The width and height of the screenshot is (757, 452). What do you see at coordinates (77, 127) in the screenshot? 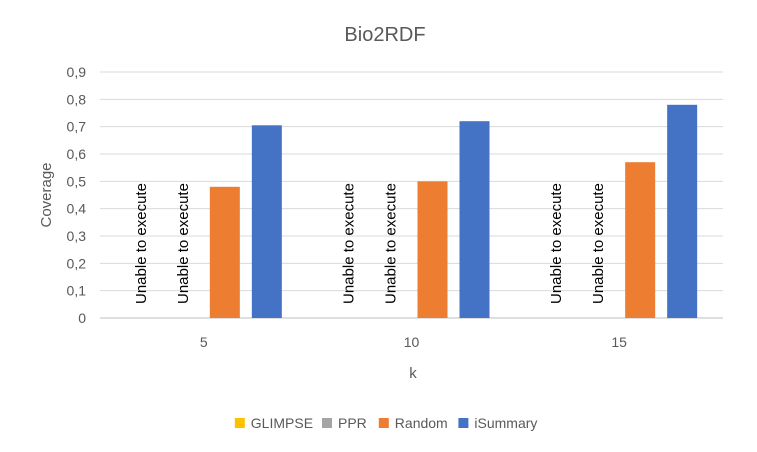
I see `y-tick-label: 0,7` at bounding box center [77, 127].